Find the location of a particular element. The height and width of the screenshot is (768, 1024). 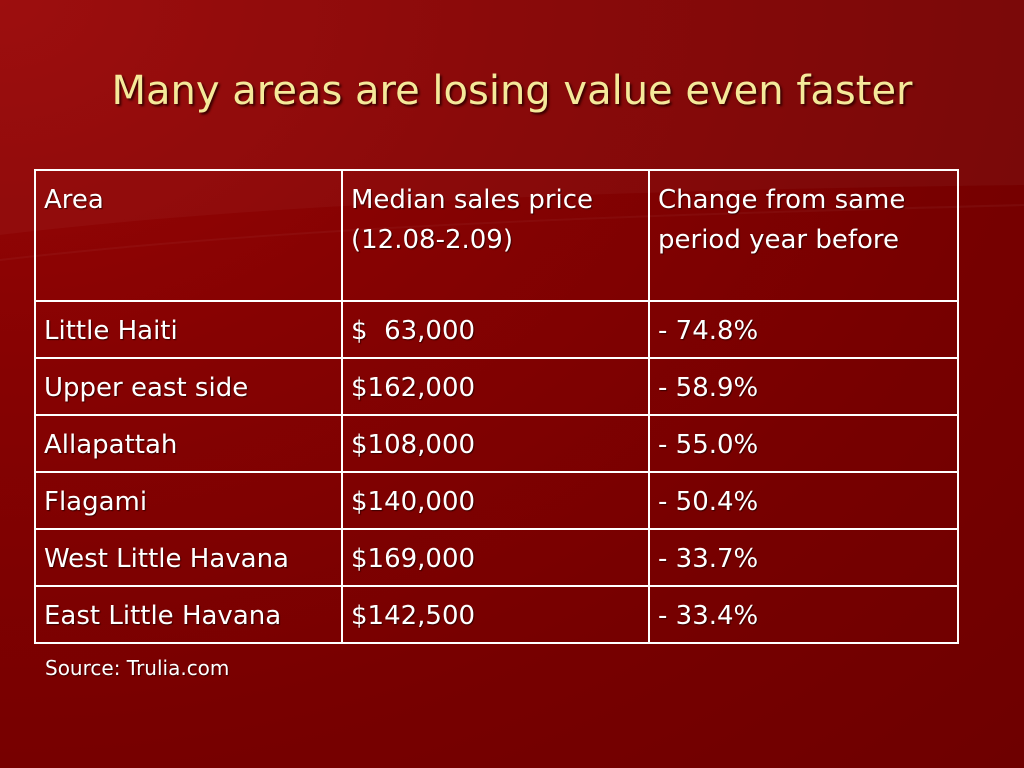

table-row: Flagami $140,000 - 50.4% is located at coordinates (496, 500).